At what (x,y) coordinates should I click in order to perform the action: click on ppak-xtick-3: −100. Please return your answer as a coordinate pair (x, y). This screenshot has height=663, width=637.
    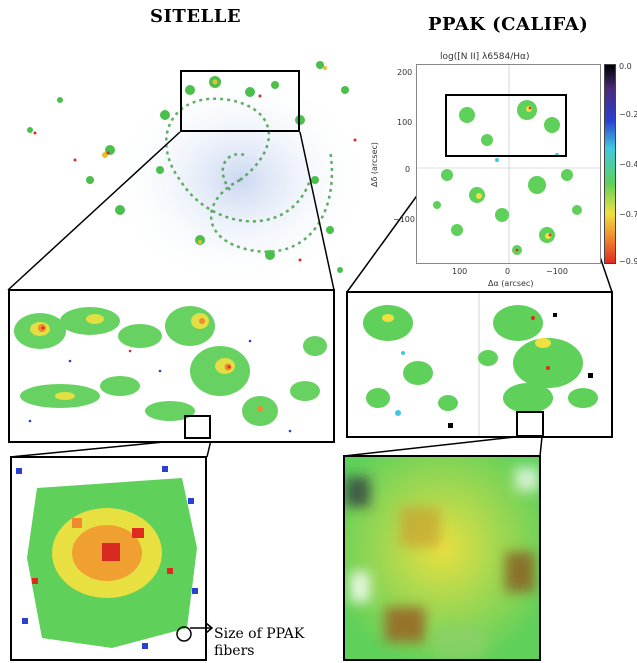
    Looking at the image, I should click on (557, 271).